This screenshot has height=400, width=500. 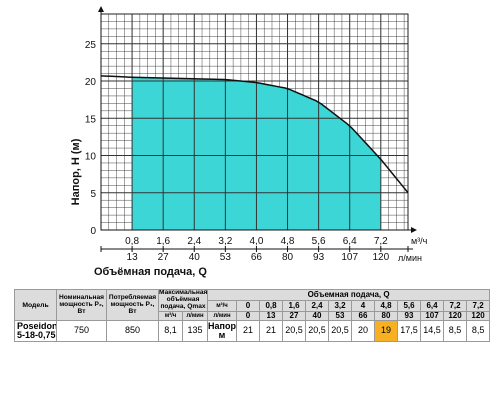 What do you see at coordinates (414, 230) in the screenshot?
I see `x-axis-arrow` at bounding box center [414, 230].